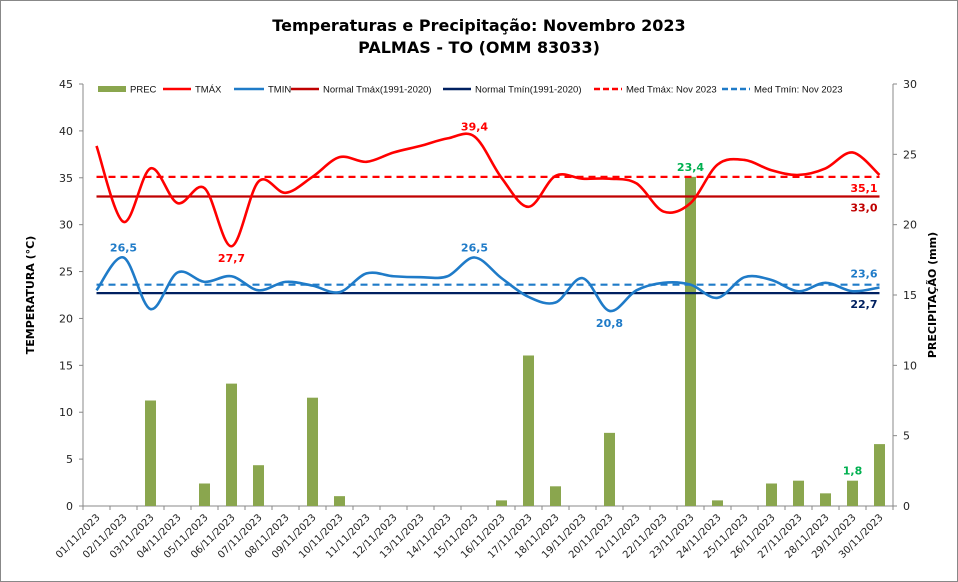 Image resolution: width=958 pixels, height=582 pixels. I want to click on legend-swatch, so click(112, 89).